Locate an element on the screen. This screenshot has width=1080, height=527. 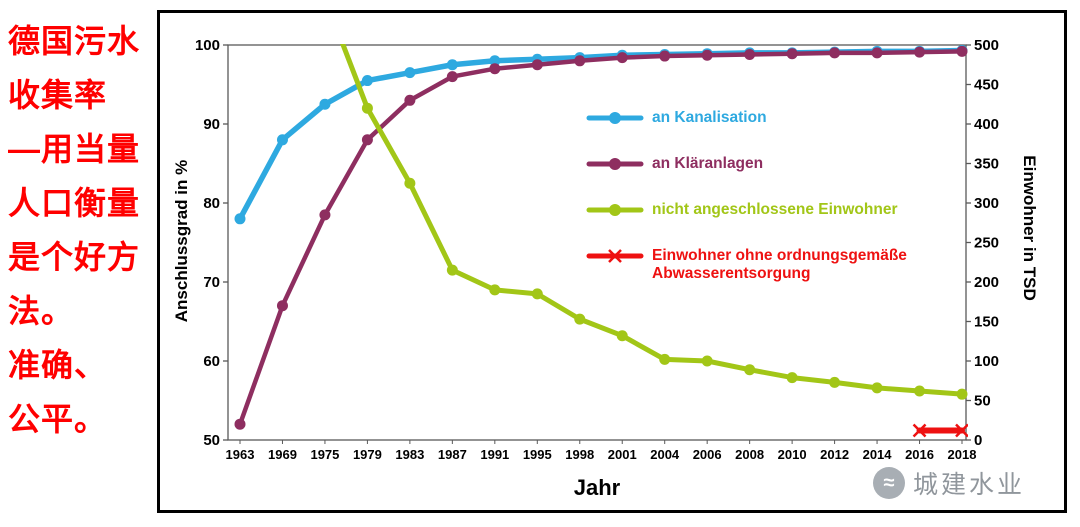
svg-text: 2012 is located at coordinates (834, 454).